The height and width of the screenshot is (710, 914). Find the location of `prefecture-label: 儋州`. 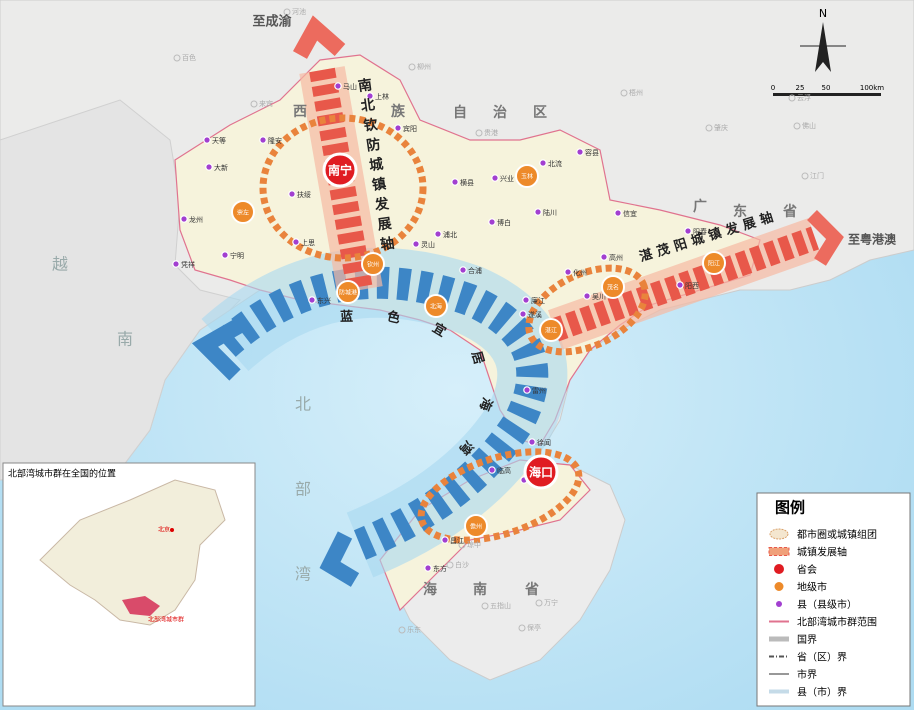

prefecture-label: 儋州 is located at coordinates (476, 527).